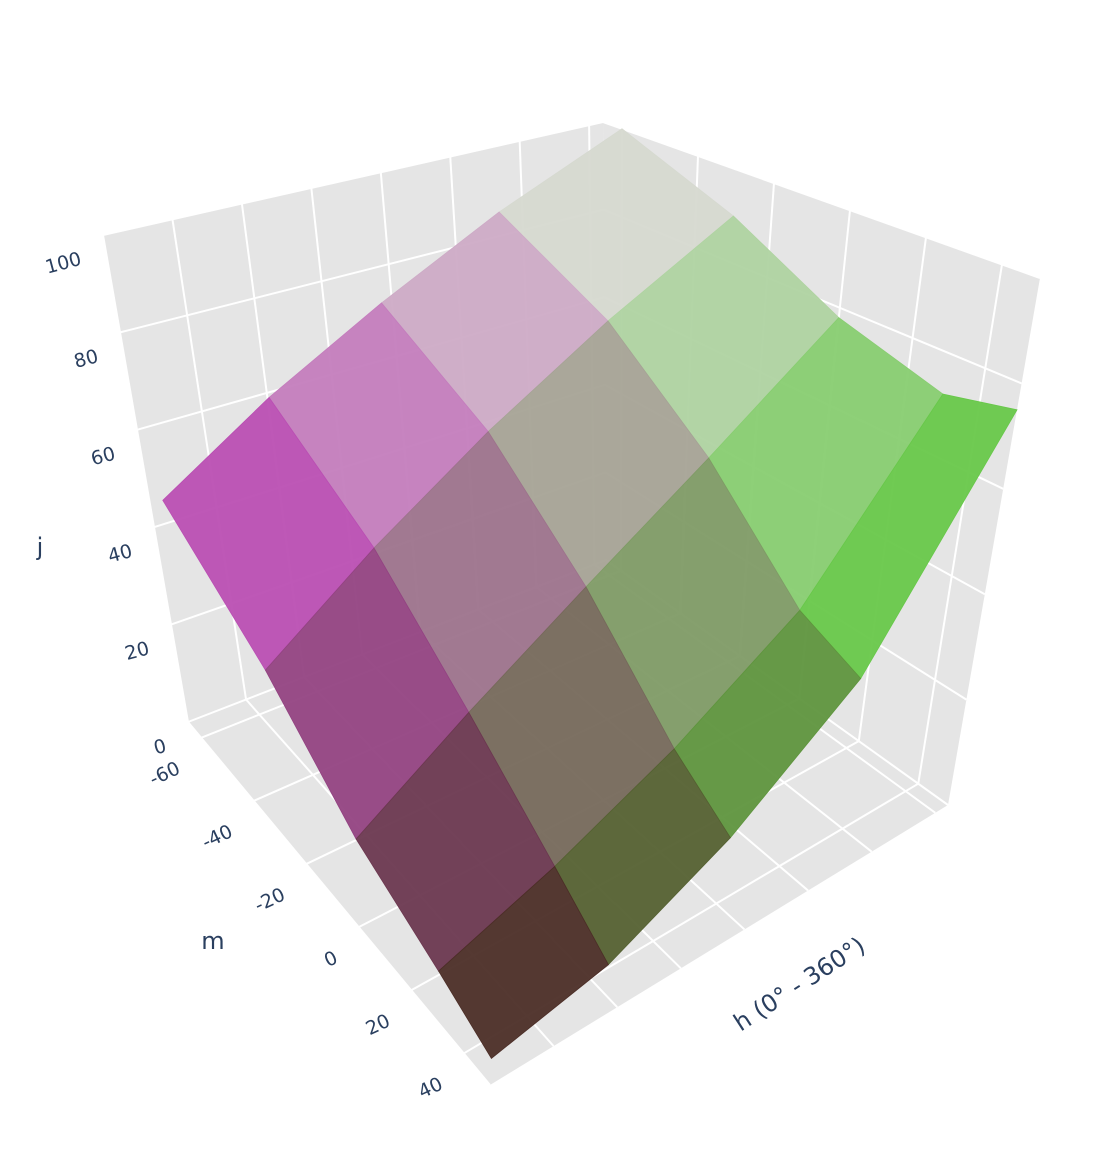  I want to click on x-axis-title: h (0° - 360°), so click(800, 983).